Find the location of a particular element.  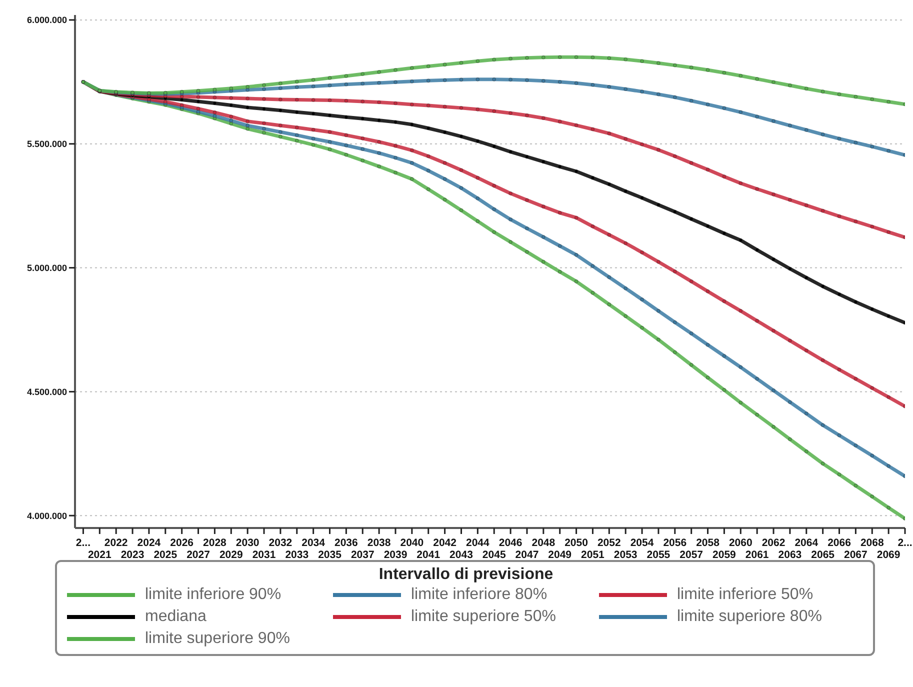

x-tick-label: 2030 is located at coordinates (248, 543).